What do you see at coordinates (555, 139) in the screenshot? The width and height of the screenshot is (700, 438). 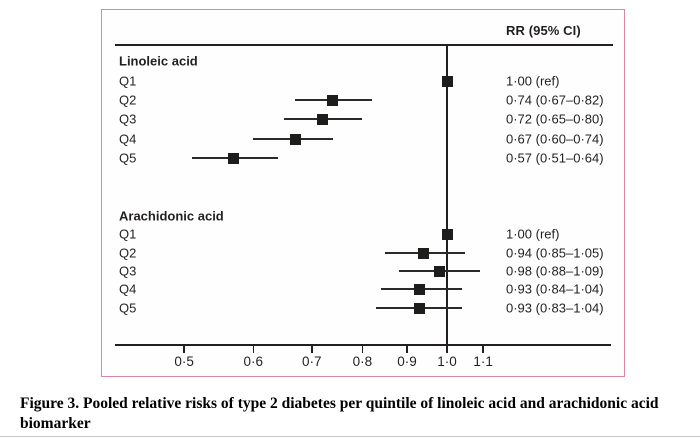 I see `rr-ci-value: 0·67 (0·60–0·74)` at bounding box center [555, 139].